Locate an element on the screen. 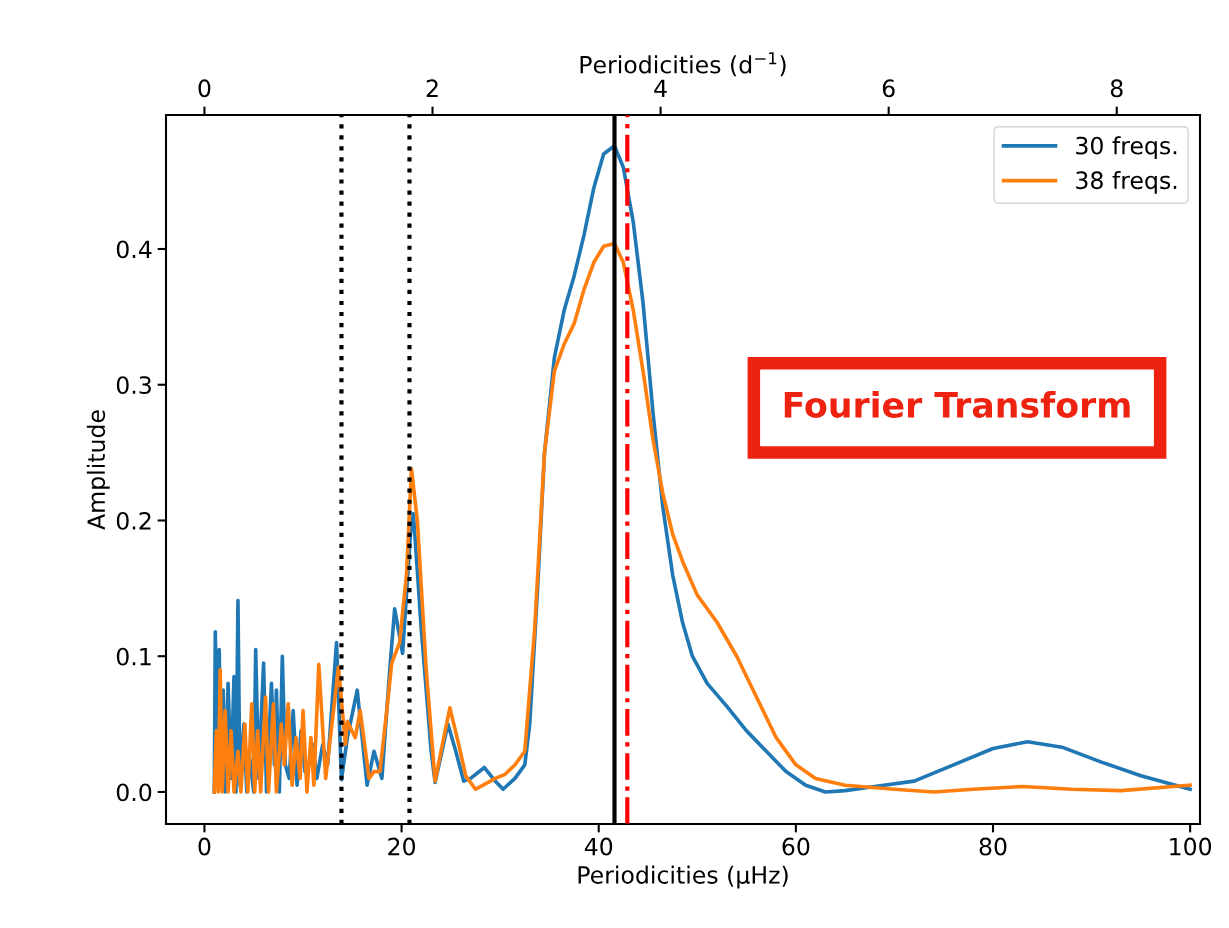 The width and height of the screenshot is (1229, 928). y-tick-label: 0.0 is located at coordinates (134, 792).